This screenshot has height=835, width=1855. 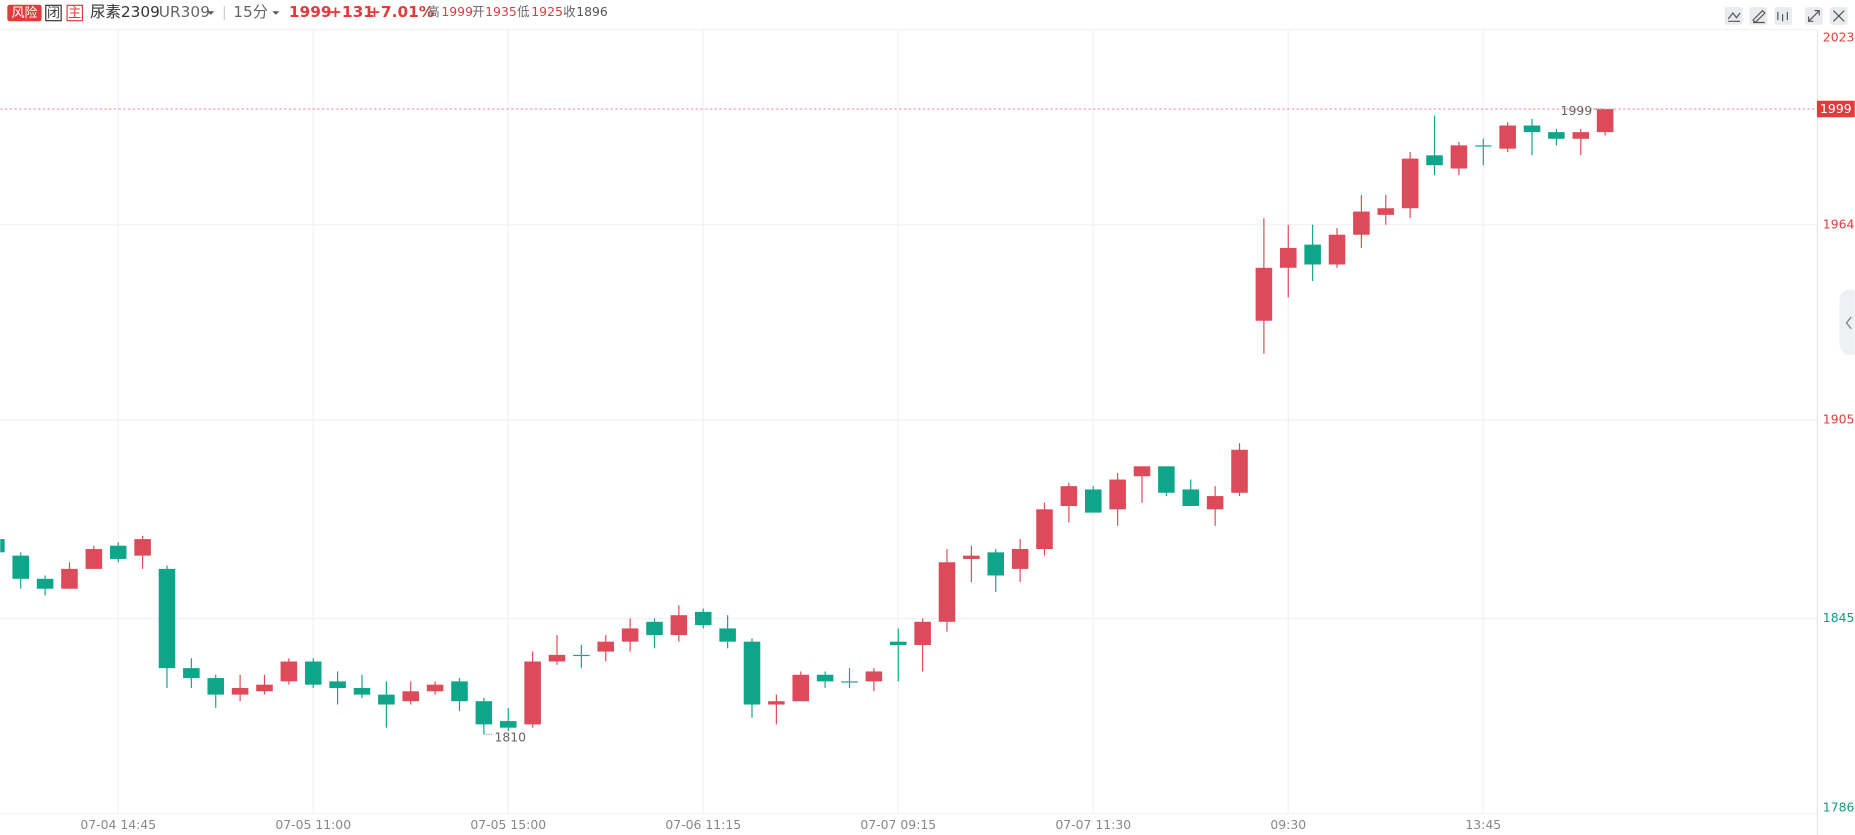 I want to click on stat-label: 低, so click(x=523, y=11).